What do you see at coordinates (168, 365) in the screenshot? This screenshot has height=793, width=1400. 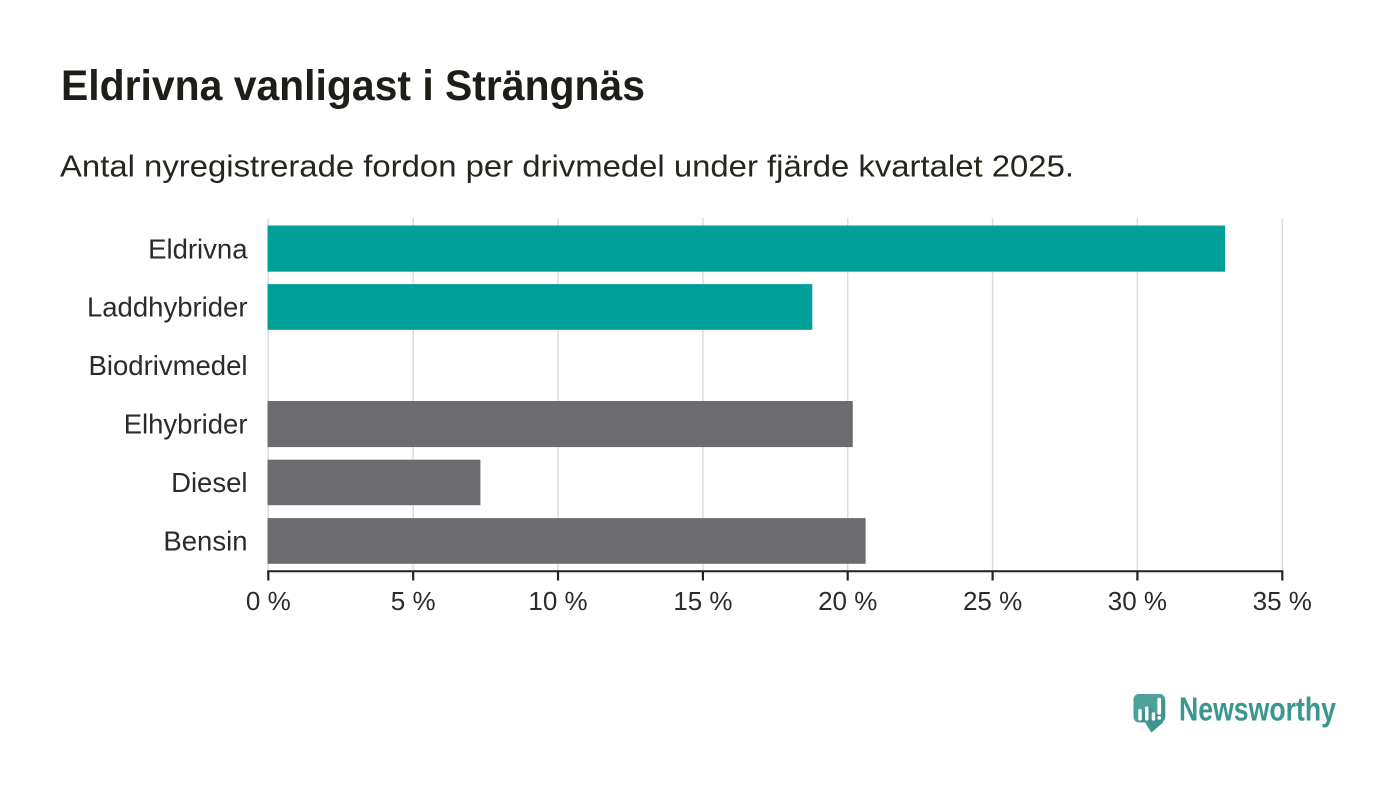 I see `svg-text: Biodrivmedel` at bounding box center [168, 365].